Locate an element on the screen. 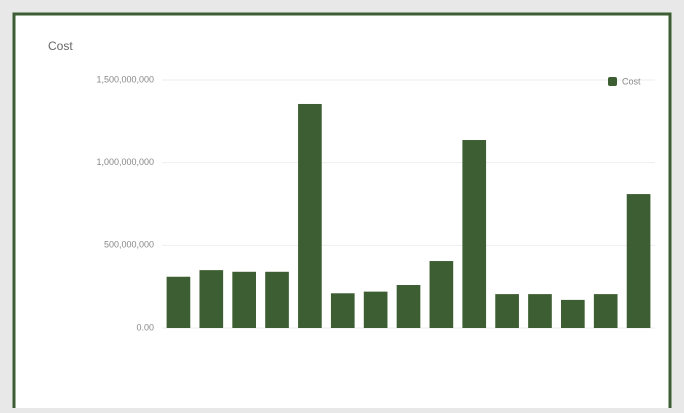  legend-swatch is located at coordinates (612, 81).